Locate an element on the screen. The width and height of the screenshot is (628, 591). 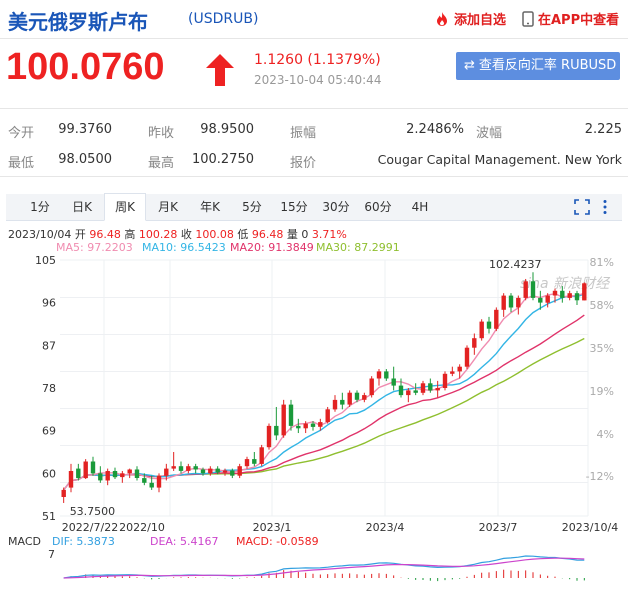
y-pct-label: 4% is located at coordinates (605, 434).